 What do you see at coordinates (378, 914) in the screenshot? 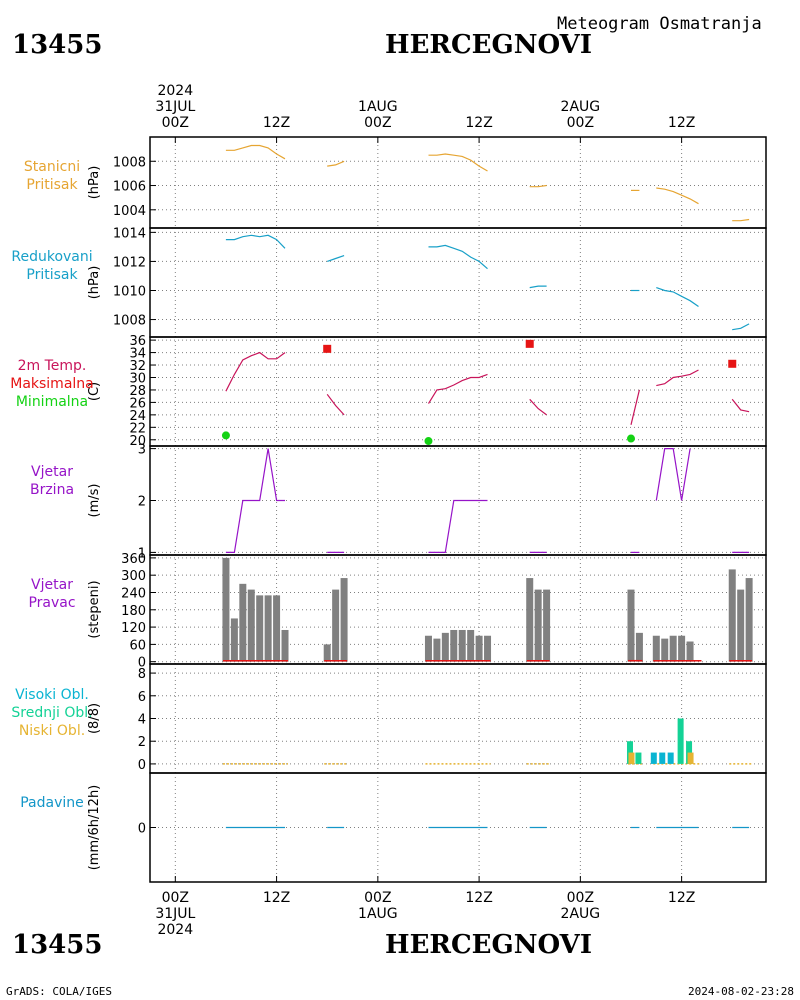
I see `bottom-time-label: 1AUG` at bounding box center [378, 914].